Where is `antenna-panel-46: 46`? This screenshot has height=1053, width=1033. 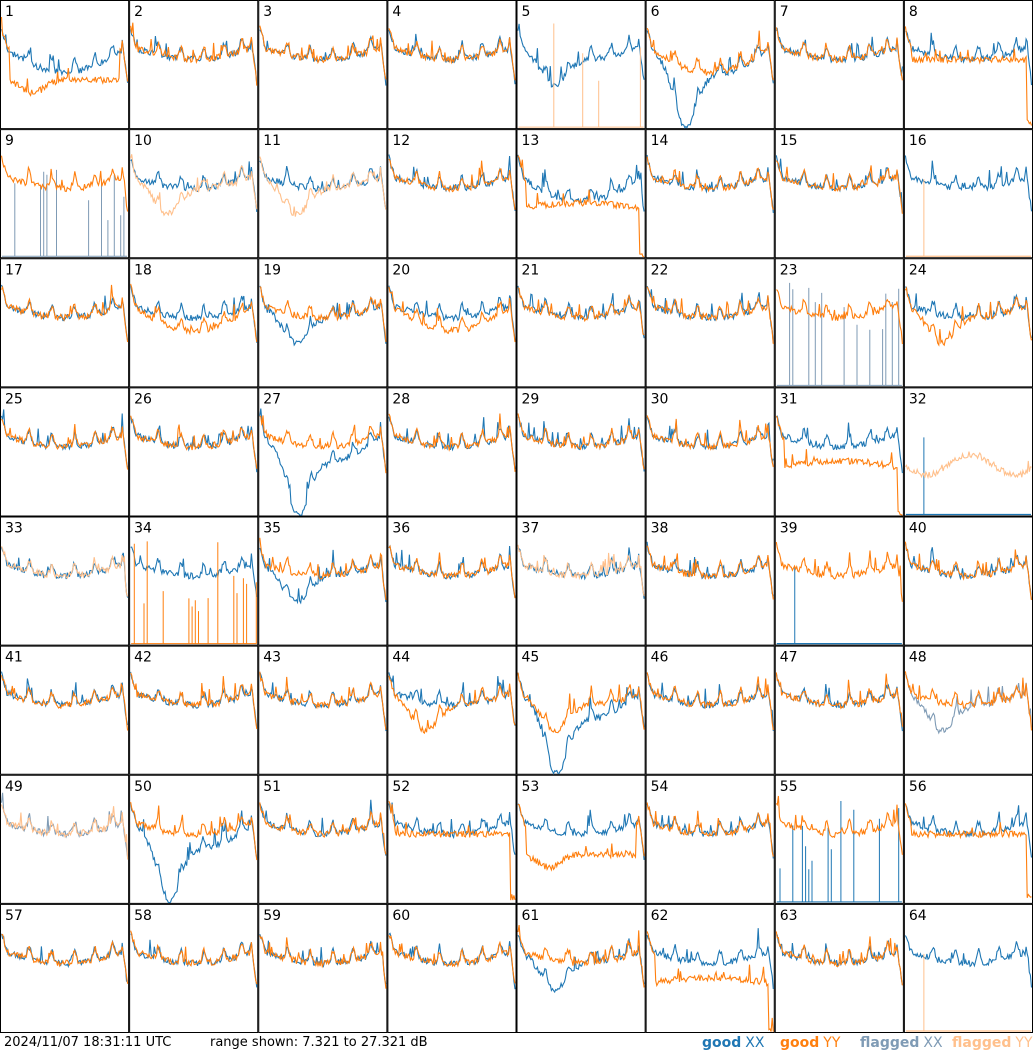 antenna-panel-46: 46 is located at coordinates (710, 710).